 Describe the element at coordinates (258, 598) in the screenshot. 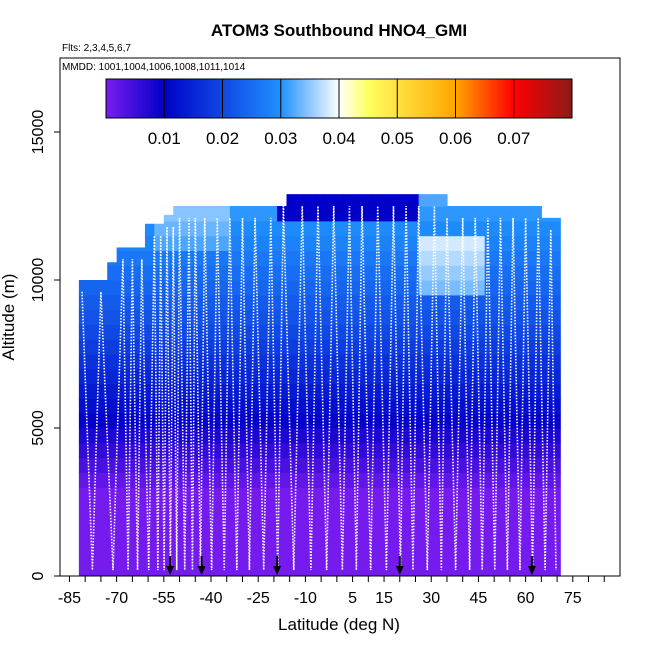

I see `x-tick-label: -25` at that location.